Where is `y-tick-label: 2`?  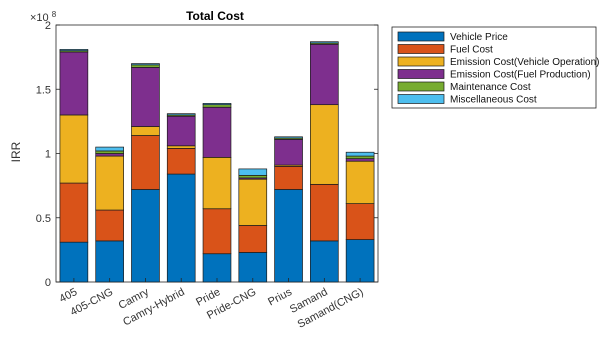
y-tick-label: 2 is located at coordinates (48, 26).